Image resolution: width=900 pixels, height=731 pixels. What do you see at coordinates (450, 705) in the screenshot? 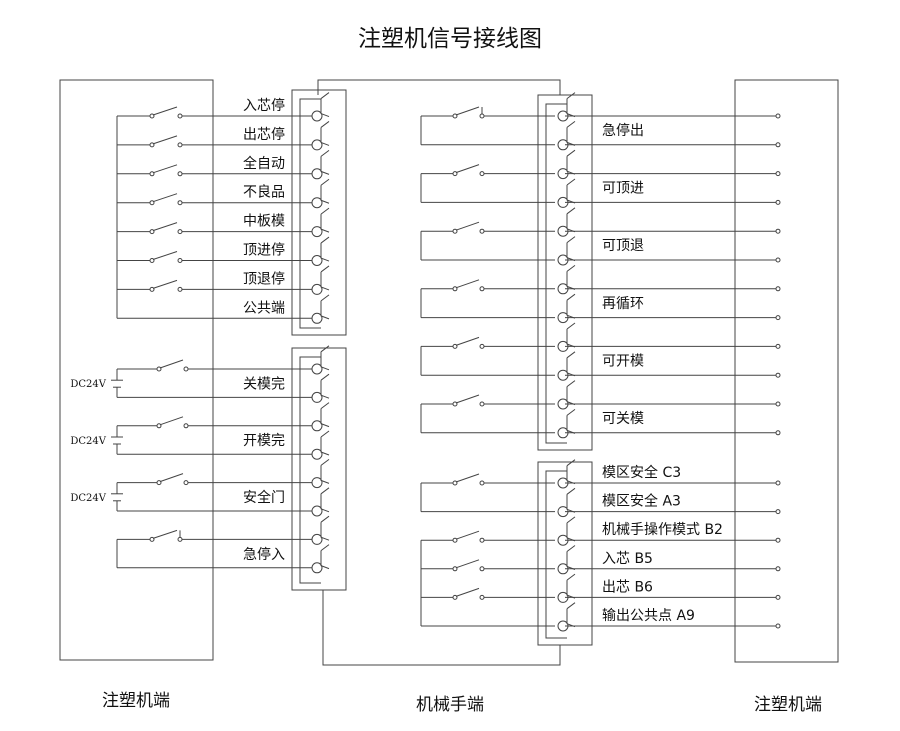
I see `footer-middle-label: 机械手端` at bounding box center [450, 705].